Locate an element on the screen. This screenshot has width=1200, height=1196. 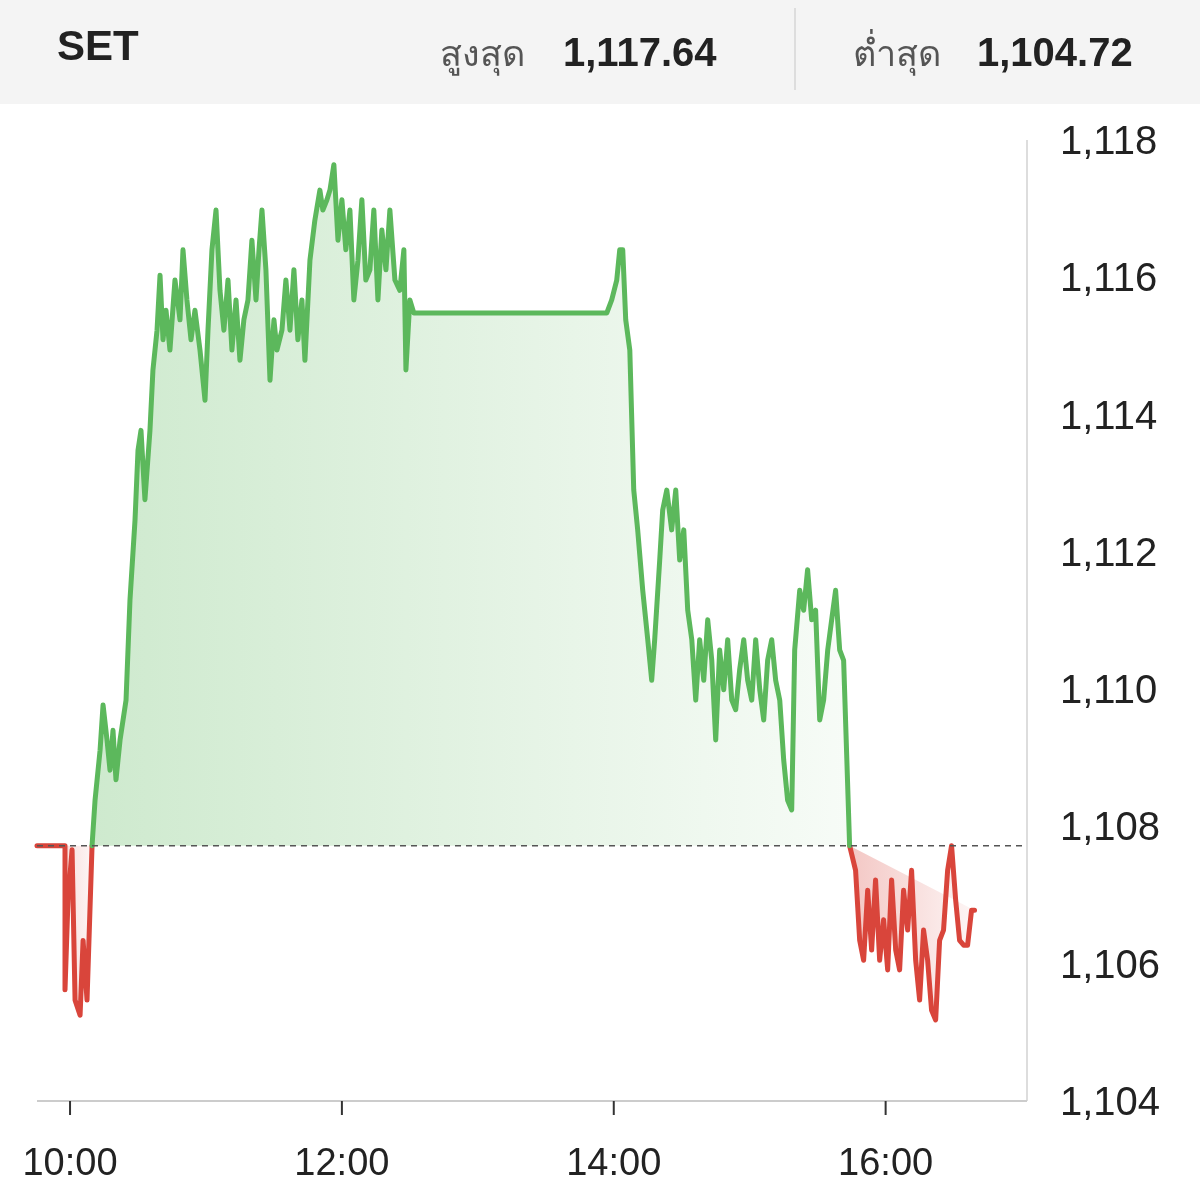
text: ต่ำสุด is located at coordinates (897, 52).